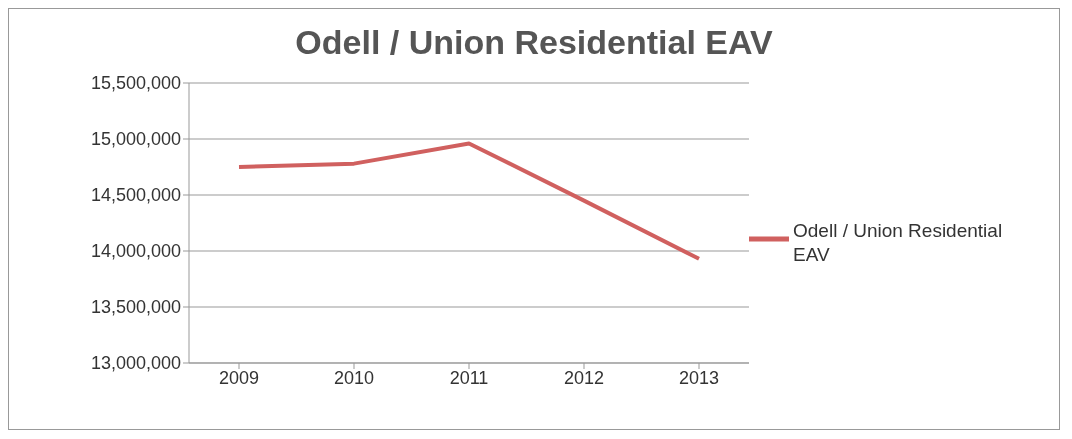  What do you see at coordinates (898, 243) in the screenshot?
I see `legend-label: Odell / Union Residential EAV` at bounding box center [898, 243].